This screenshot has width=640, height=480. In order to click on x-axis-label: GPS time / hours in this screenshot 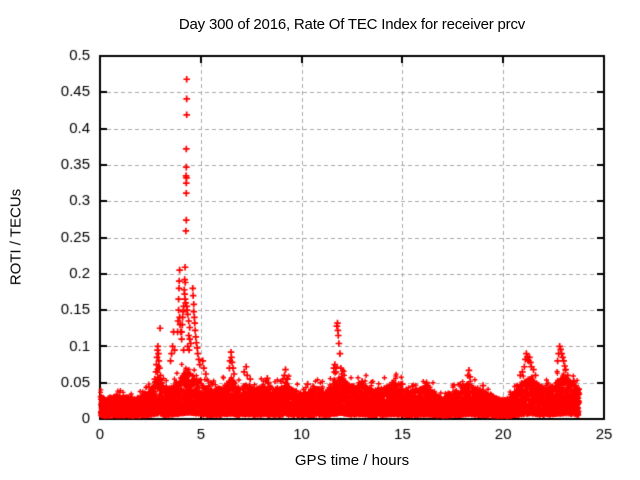, I will do `click(352, 460)`.